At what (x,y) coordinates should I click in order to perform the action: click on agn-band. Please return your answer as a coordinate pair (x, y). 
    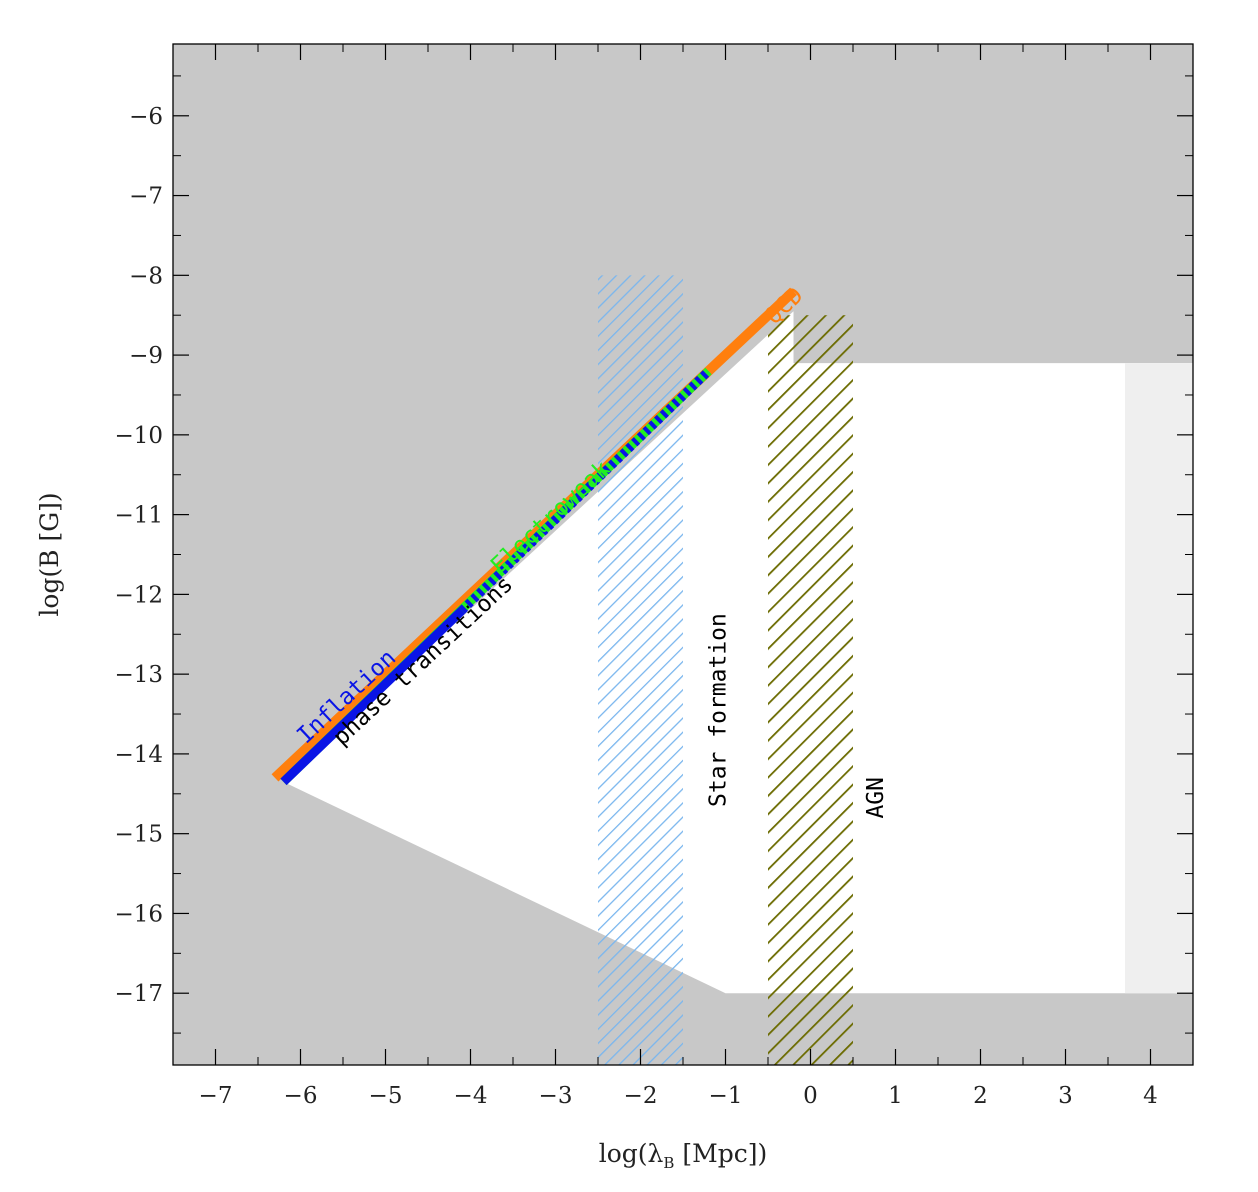
    Looking at the image, I should click on (810, 690).